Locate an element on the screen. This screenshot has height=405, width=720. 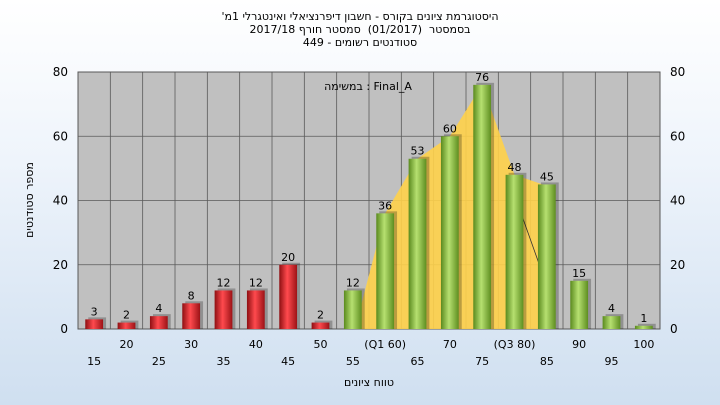
y-tick-label-left: 80 is located at coordinates (60, 72).